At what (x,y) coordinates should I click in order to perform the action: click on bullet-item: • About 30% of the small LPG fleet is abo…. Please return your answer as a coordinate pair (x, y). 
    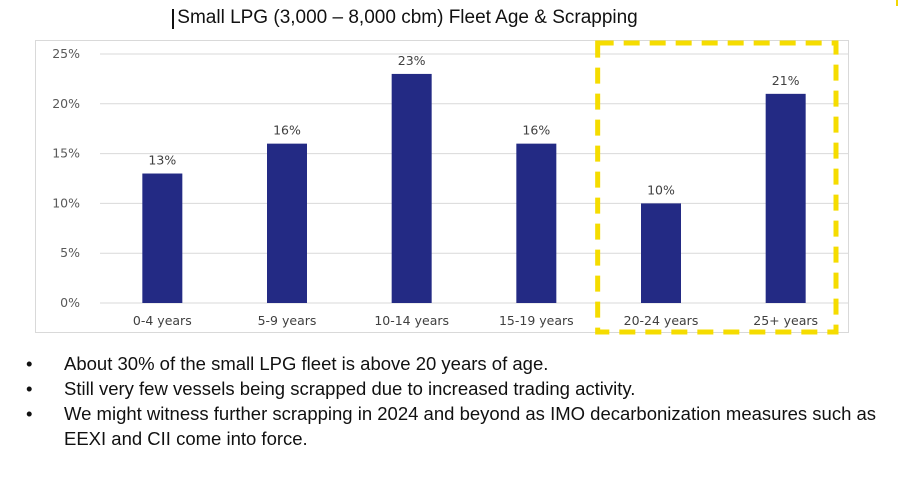
    Looking at the image, I should click on (460, 363).